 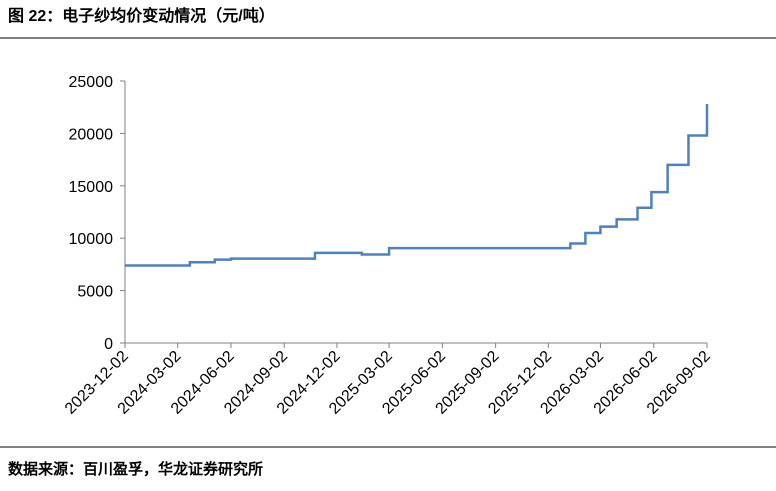 I want to click on figure-title: 图 22：电子纱均价变动情况（元/吨）, so click(x=141, y=15).